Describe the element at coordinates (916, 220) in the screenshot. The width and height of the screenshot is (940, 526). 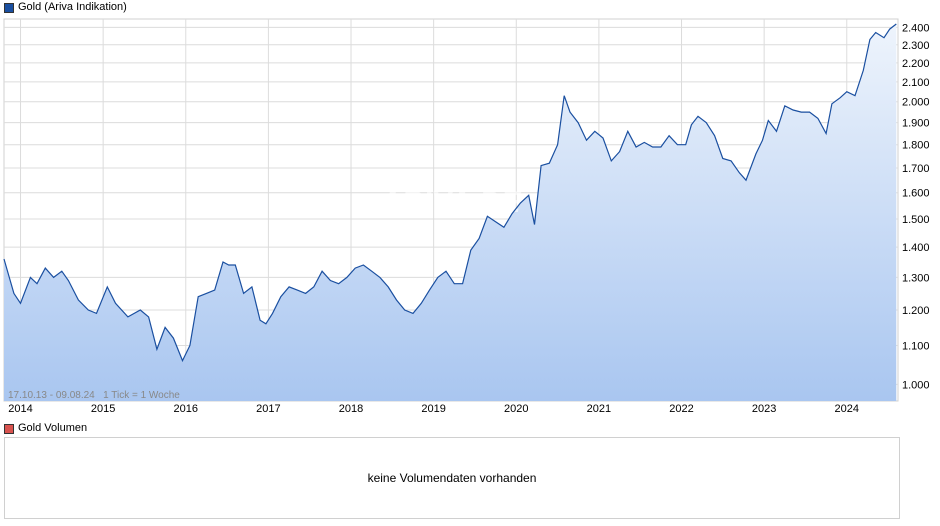
I see `y-tick-label: 1.500` at that location.